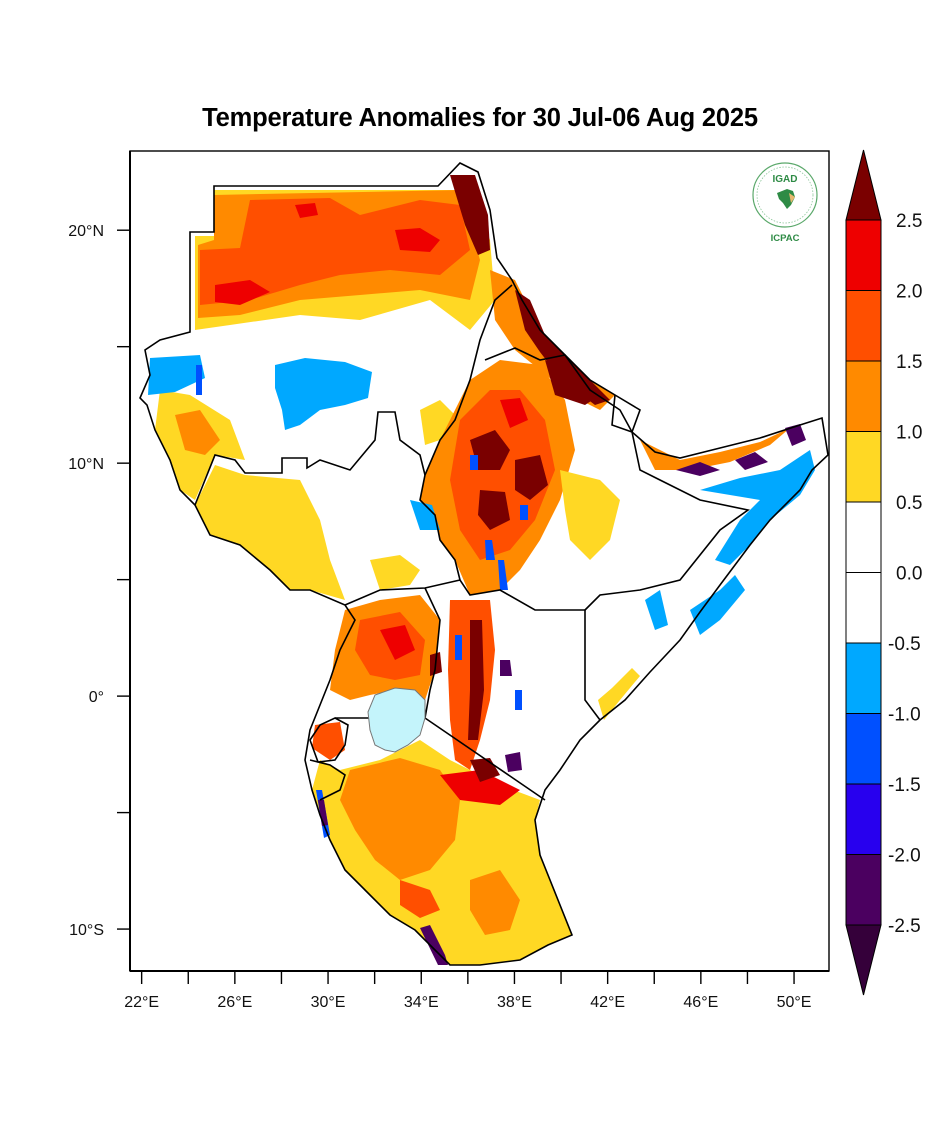 The image size is (938, 1125). Describe the element at coordinates (792, 198) in the screenshot. I see `horn-highlight-icon` at that location.